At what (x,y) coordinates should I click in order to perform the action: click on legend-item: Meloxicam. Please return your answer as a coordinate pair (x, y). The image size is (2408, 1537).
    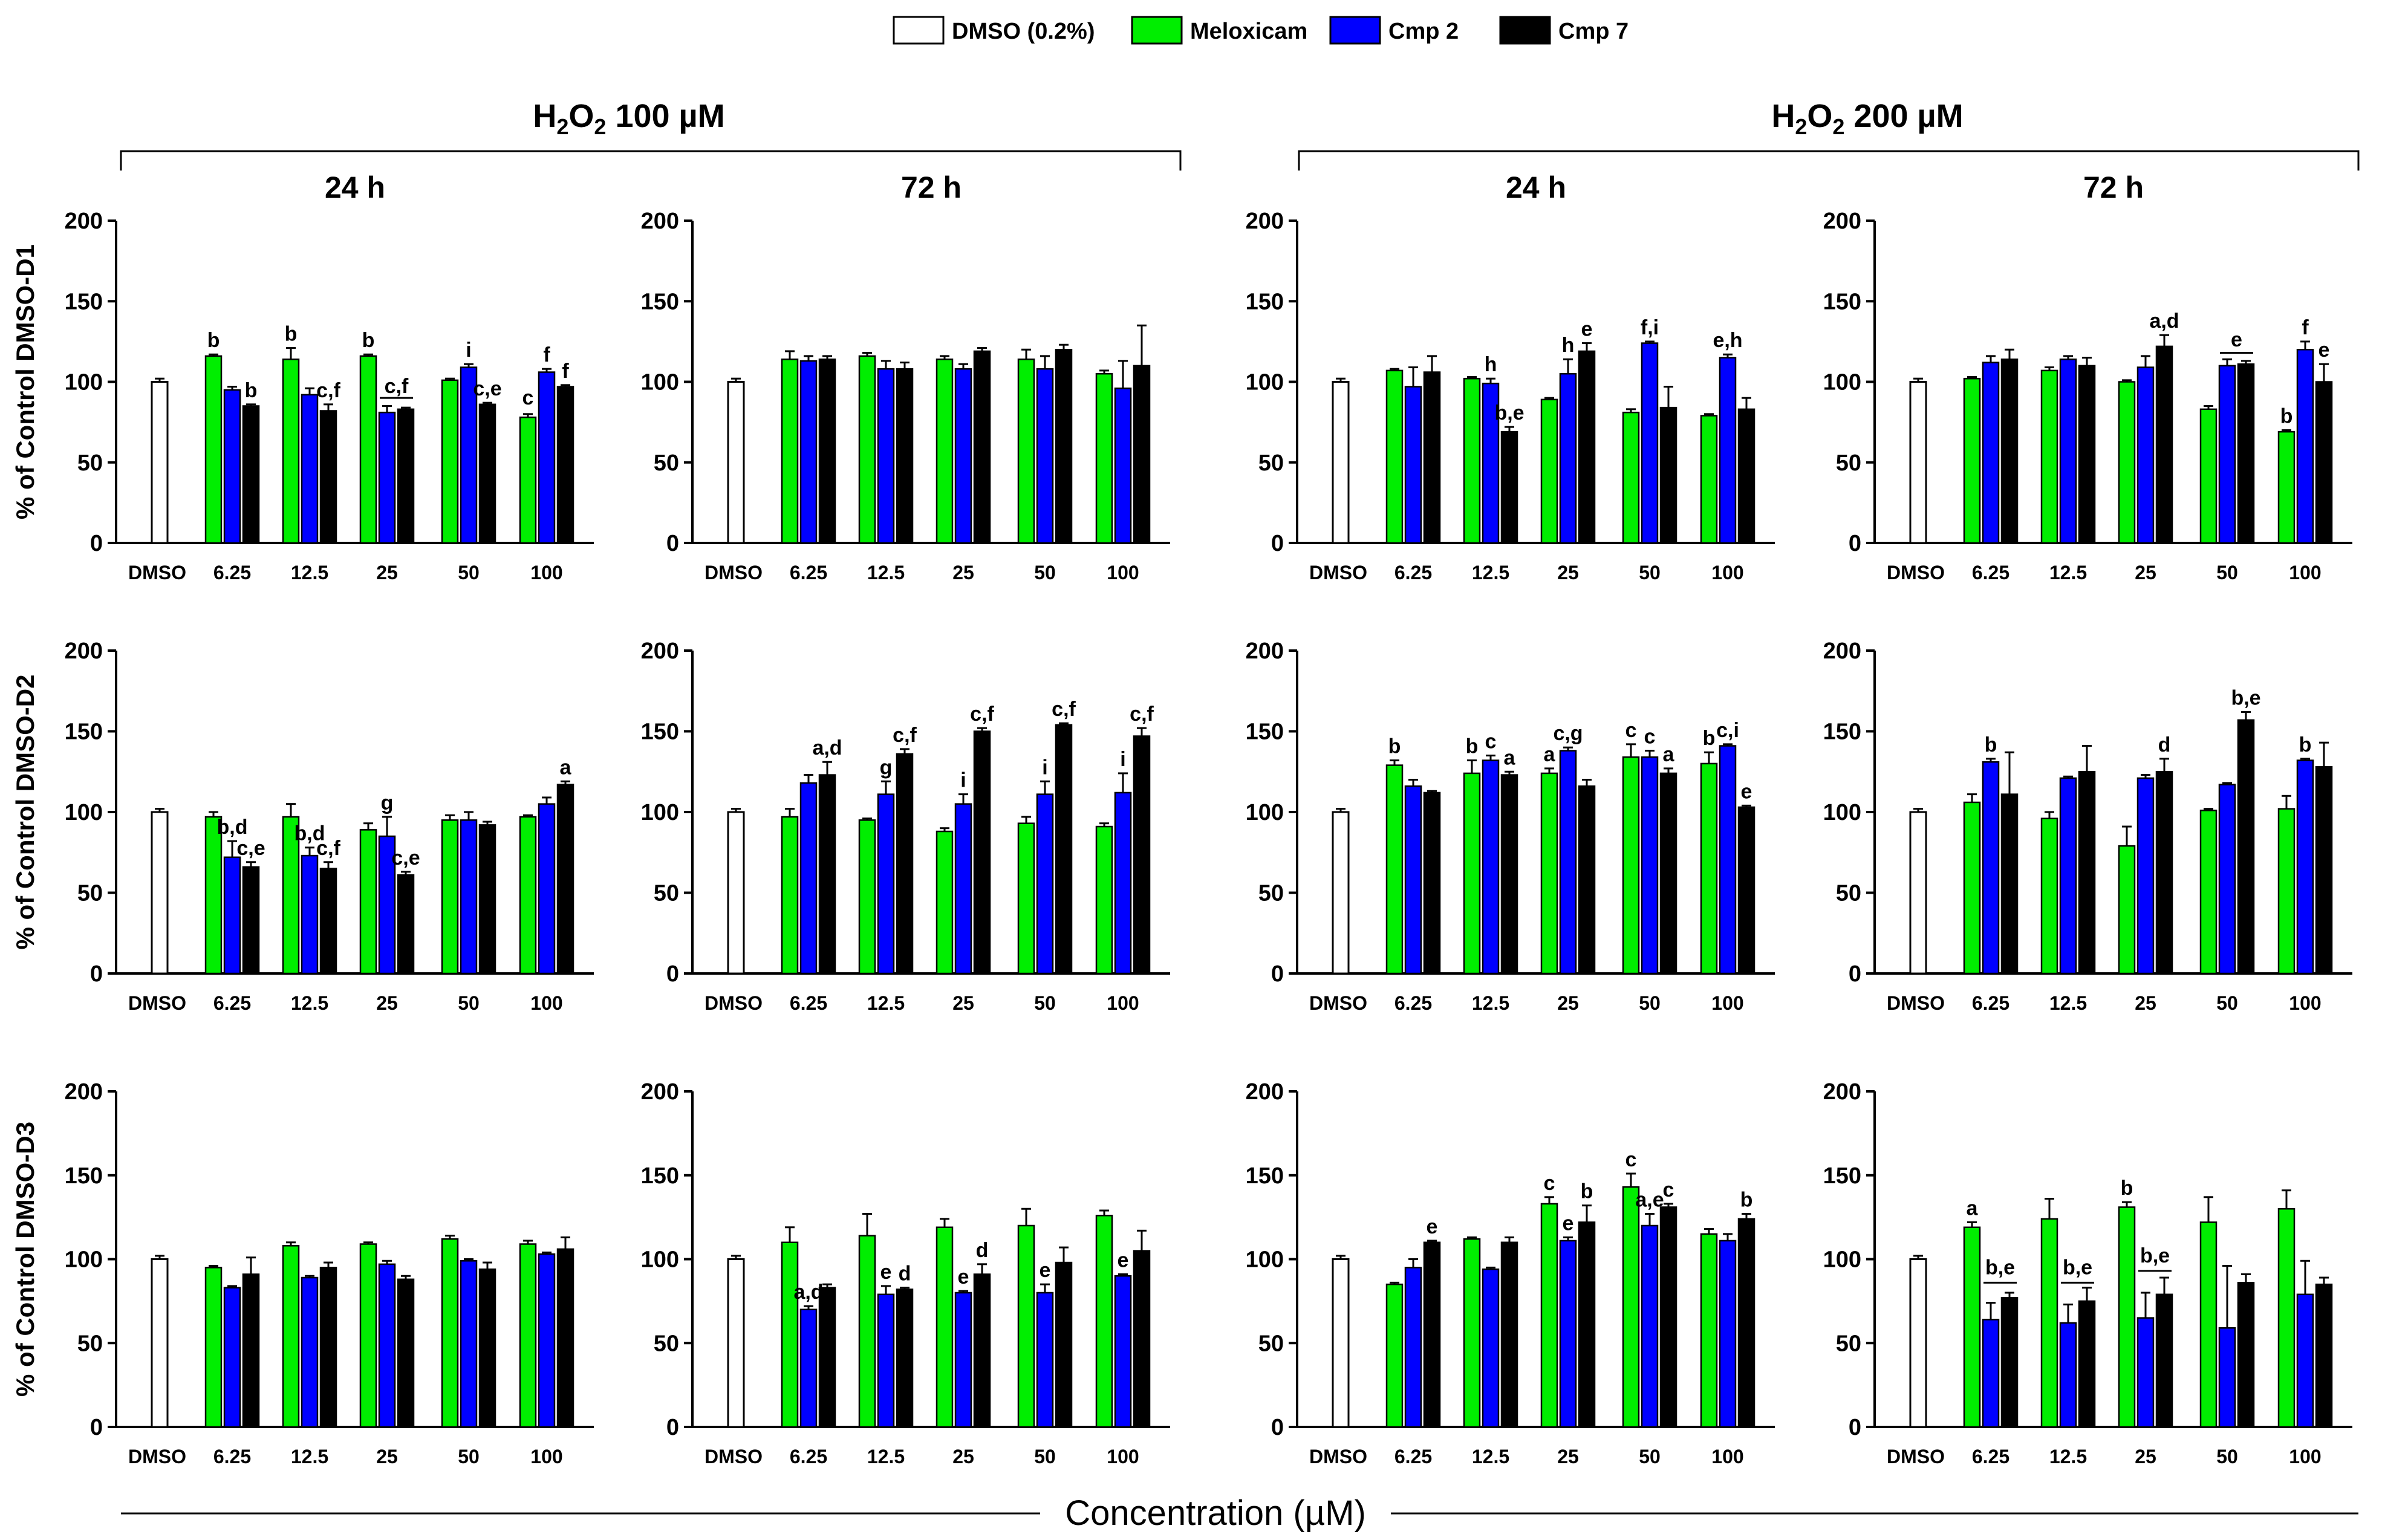
    Looking at the image, I should click on (1219, 30).